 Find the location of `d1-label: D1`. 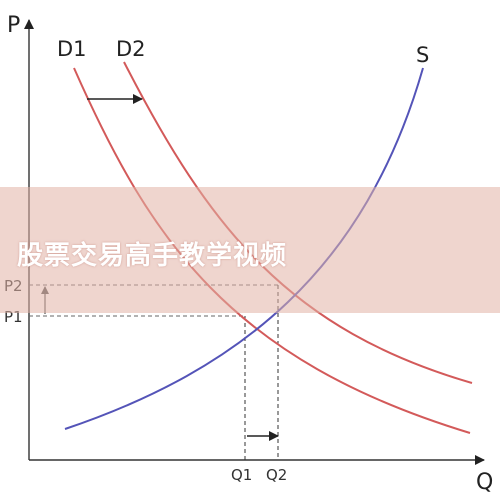

d1-label: D1 is located at coordinates (72, 49).